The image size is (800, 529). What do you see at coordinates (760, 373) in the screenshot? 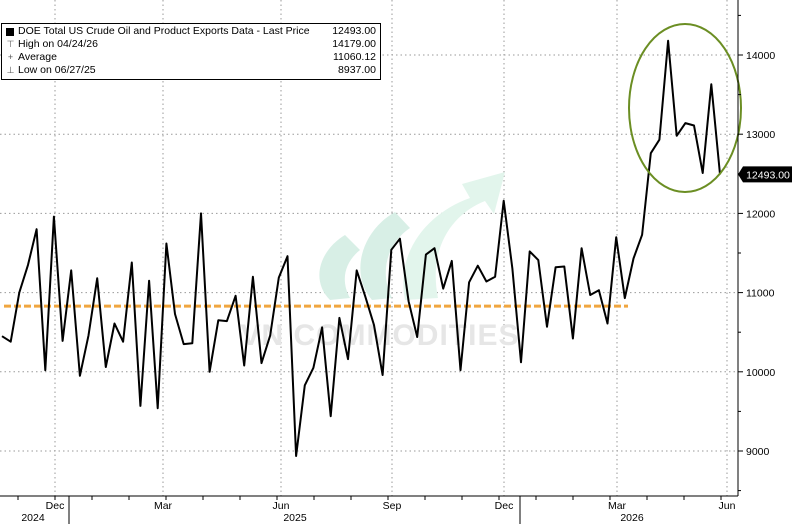
I see `y-tick-label: 10000` at bounding box center [760, 373].